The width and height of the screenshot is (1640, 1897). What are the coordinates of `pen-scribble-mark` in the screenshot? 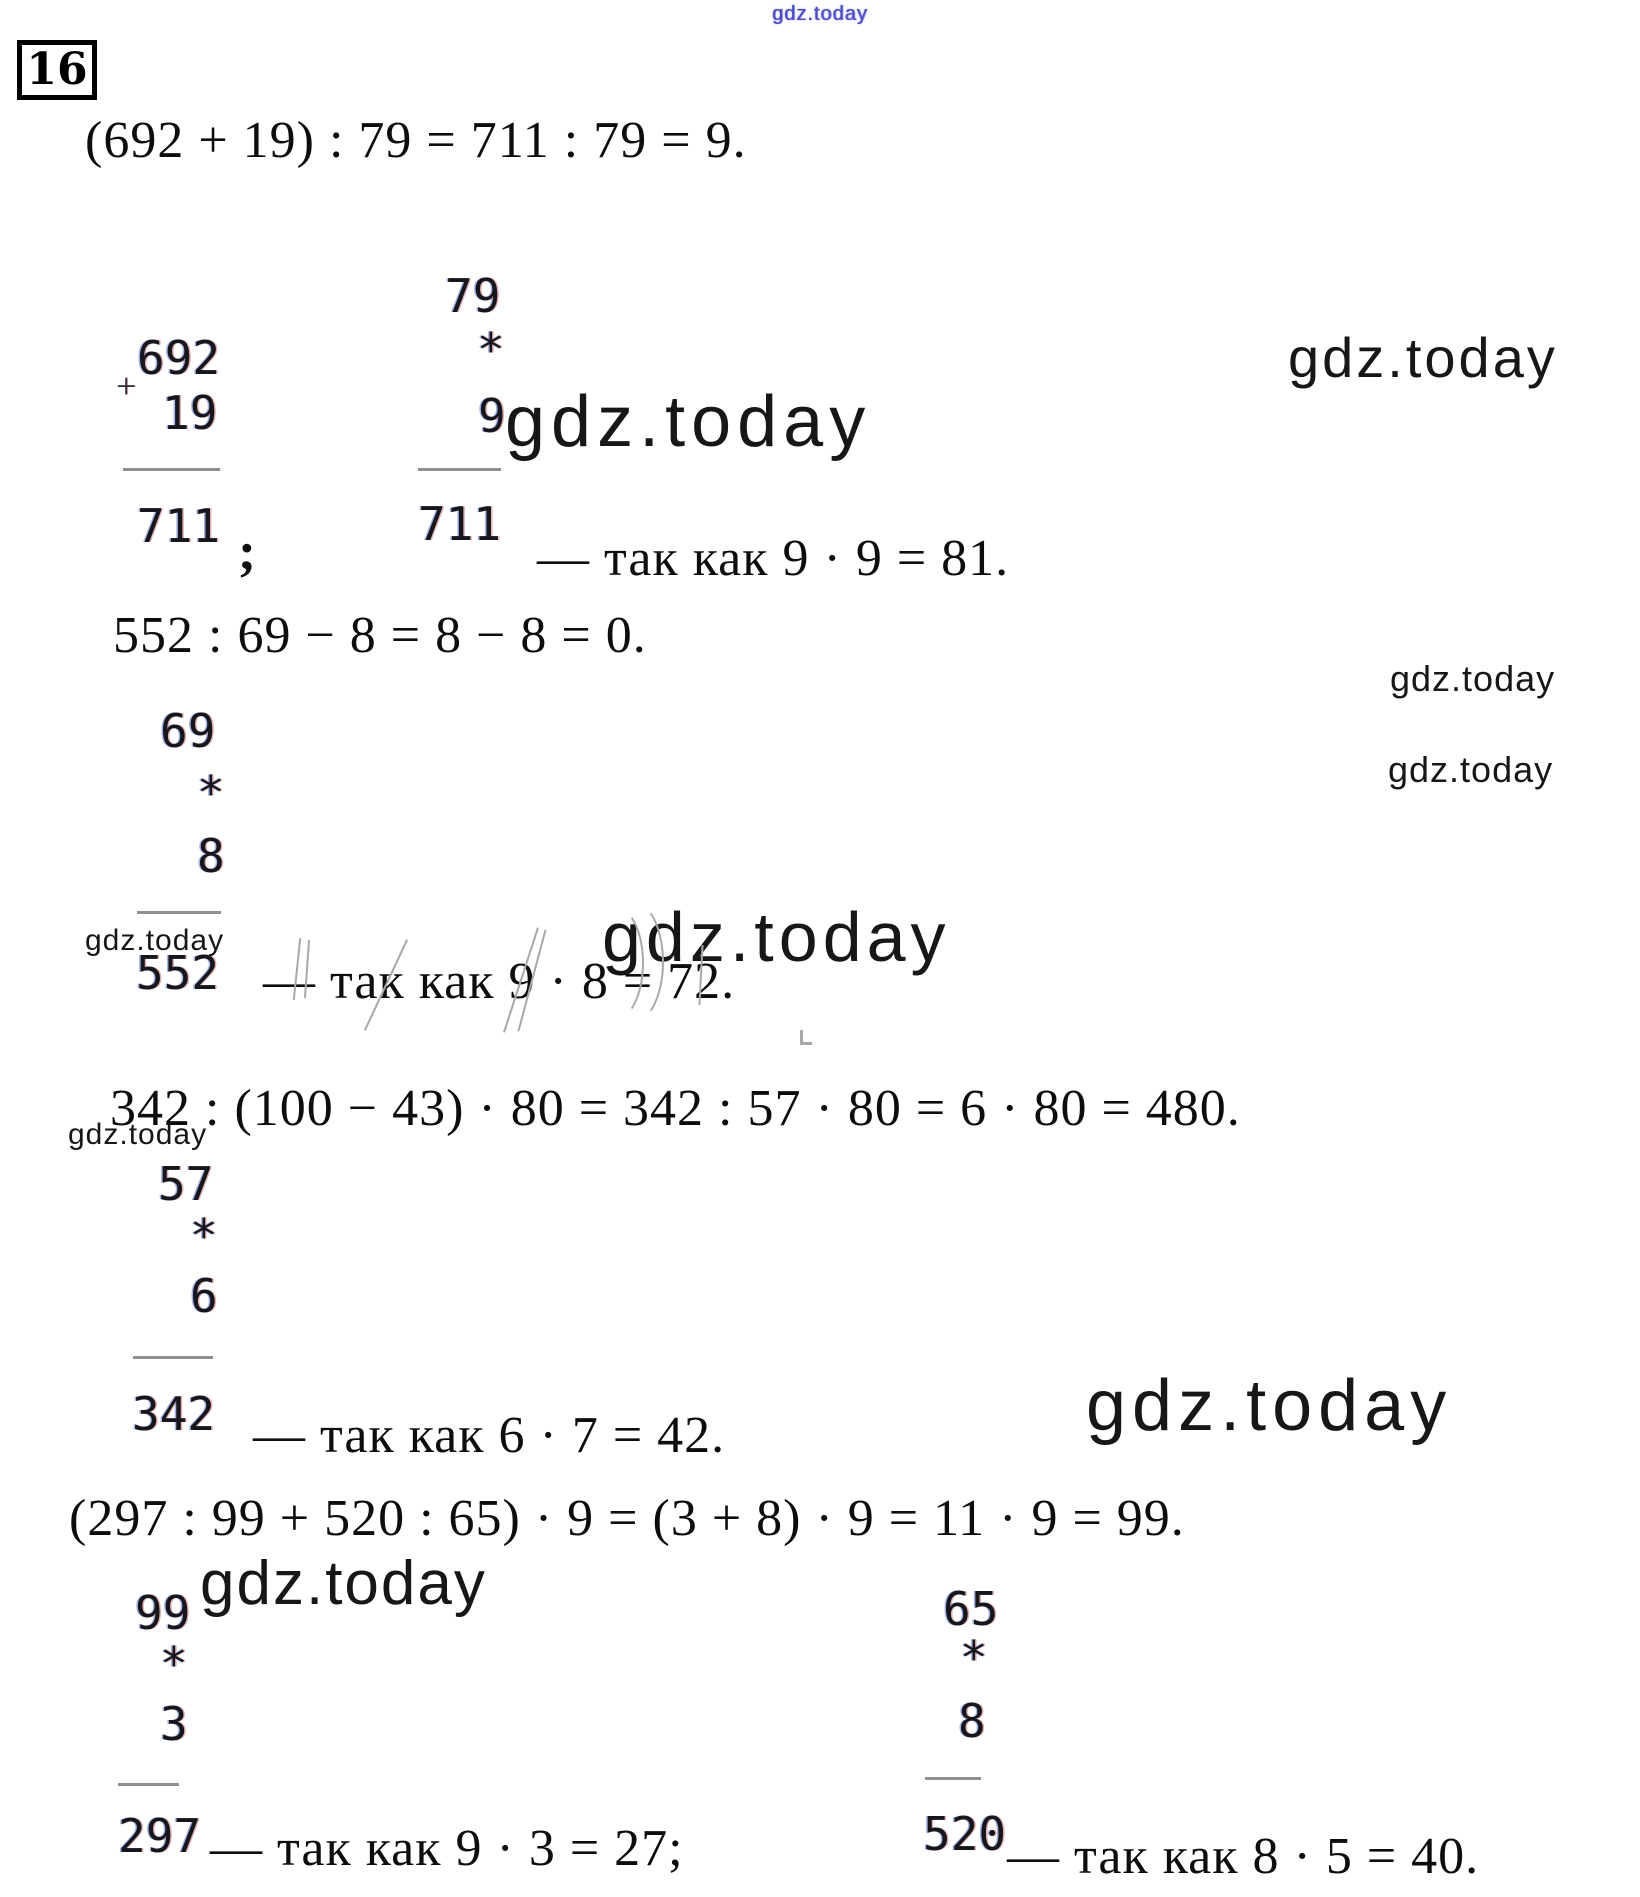 It's located at (806, 1037).